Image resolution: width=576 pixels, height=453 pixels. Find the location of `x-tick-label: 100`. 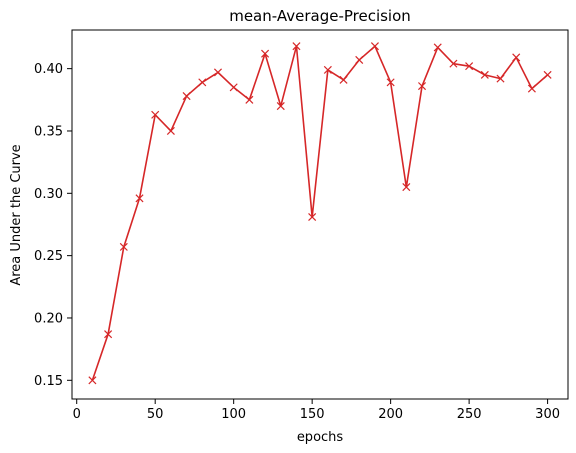

x-tick-label: 100 is located at coordinates (233, 414).